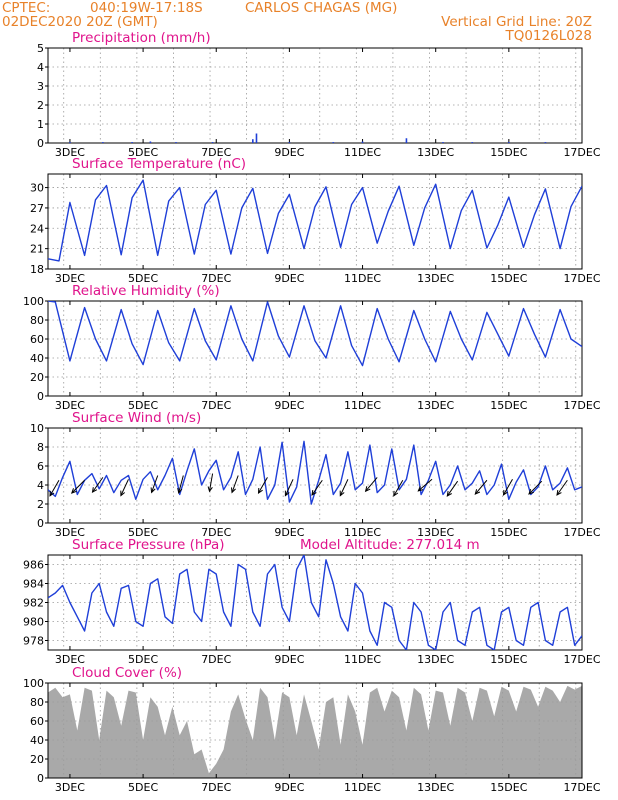 This screenshot has width=618, height=800. What do you see at coordinates (127, 673) in the screenshot?
I see `cloud-title: Cloud Cover (%)` at bounding box center [127, 673].